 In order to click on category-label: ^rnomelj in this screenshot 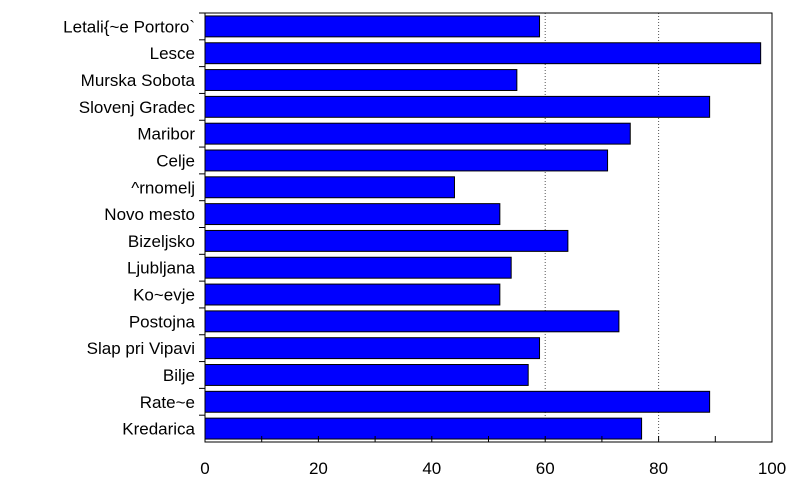, I will do `click(163, 187)`.